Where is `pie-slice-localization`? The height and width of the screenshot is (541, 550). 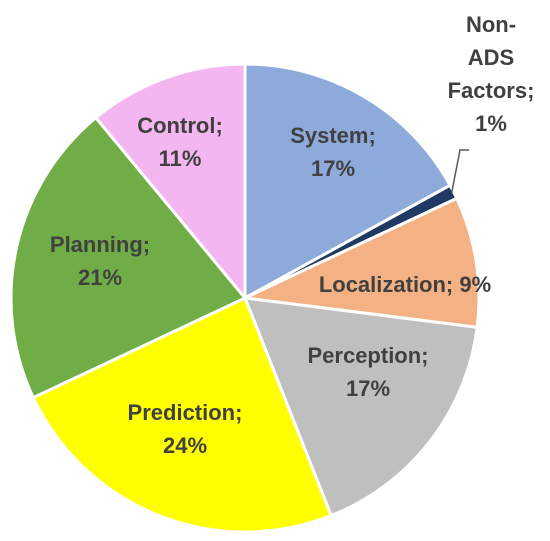
pie-slice-localization is located at coordinates (362, 262).